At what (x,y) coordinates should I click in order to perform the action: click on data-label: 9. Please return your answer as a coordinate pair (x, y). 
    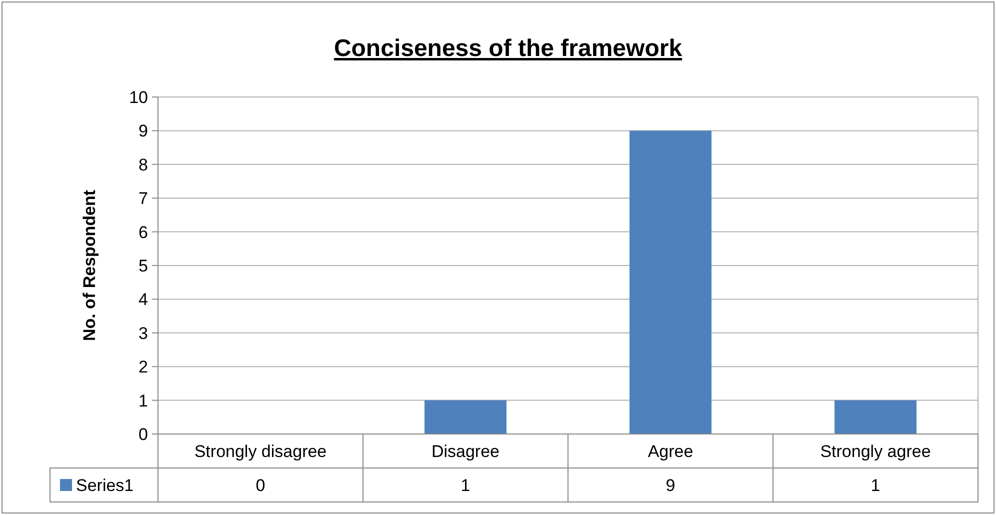
    Looking at the image, I should click on (671, 485).